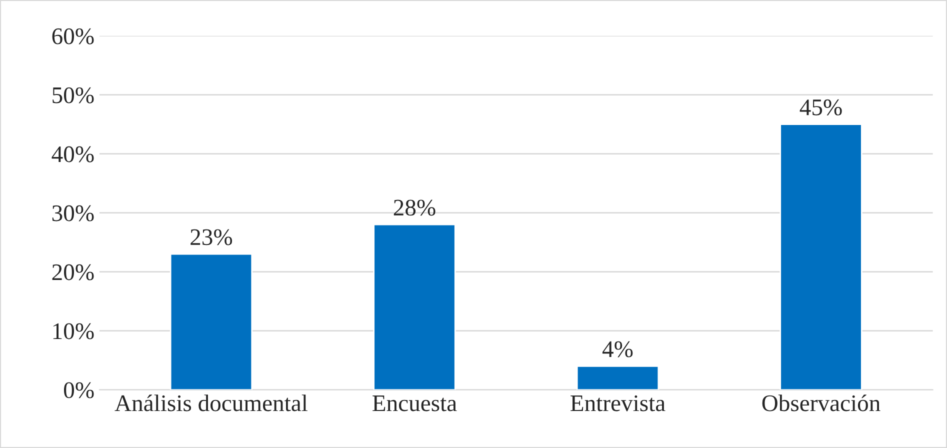 The width and height of the screenshot is (947, 448). Describe the element at coordinates (73, 272) in the screenshot. I see `y-tick-label: 20%` at that location.